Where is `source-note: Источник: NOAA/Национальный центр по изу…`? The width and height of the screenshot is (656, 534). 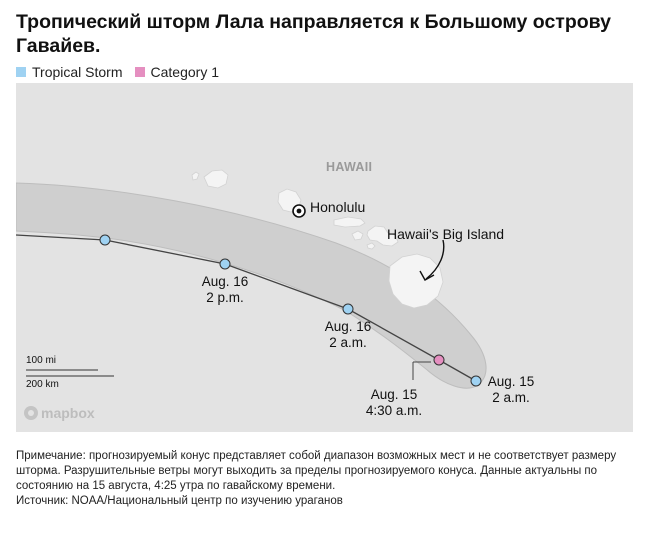
source-note: Источник: NOAA/Национальный центр по изу… is located at coordinates (179, 501).